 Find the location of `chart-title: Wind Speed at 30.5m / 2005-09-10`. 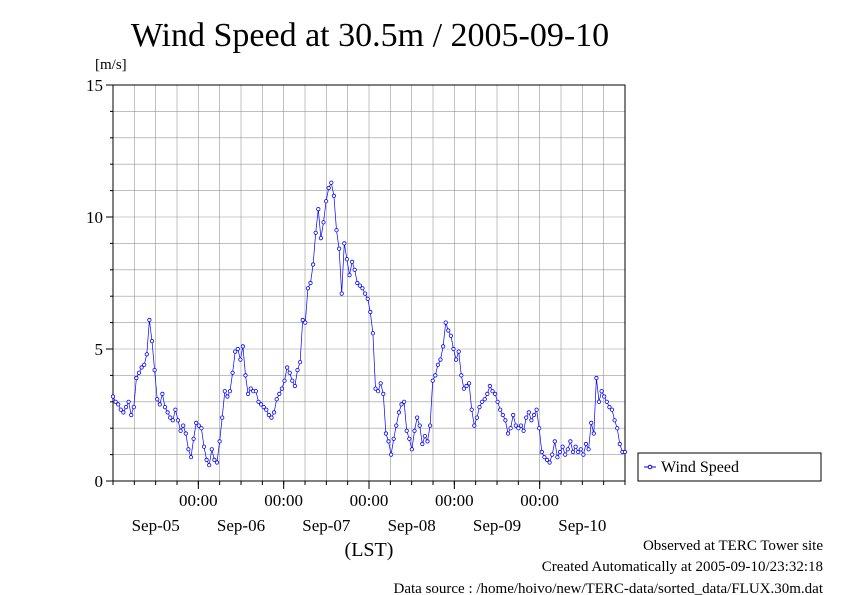

chart-title: Wind Speed at 30.5m / 2005-09-10 is located at coordinates (370, 35).